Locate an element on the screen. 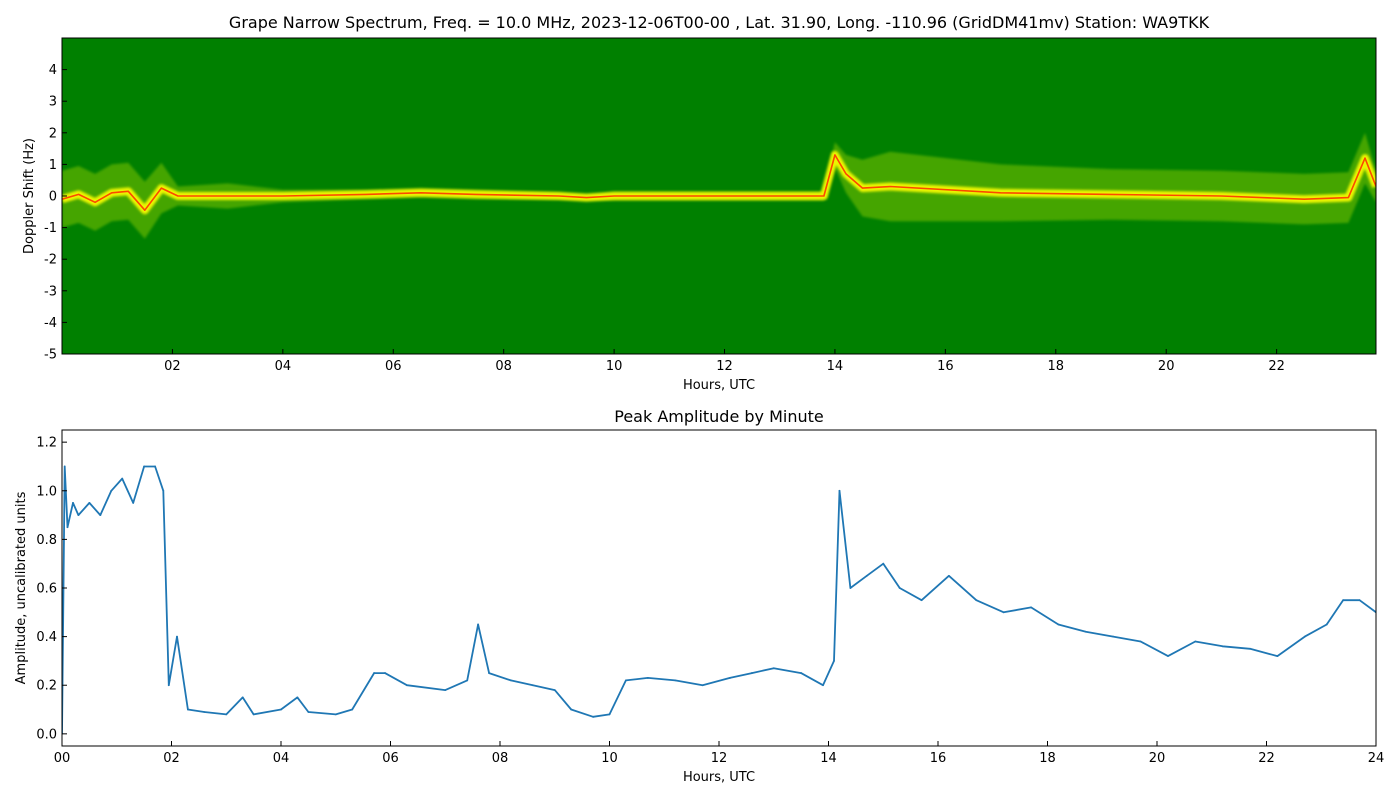 The width and height of the screenshot is (1400, 800). spectrogram-x-tick-label: 04 is located at coordinates (283, 366).